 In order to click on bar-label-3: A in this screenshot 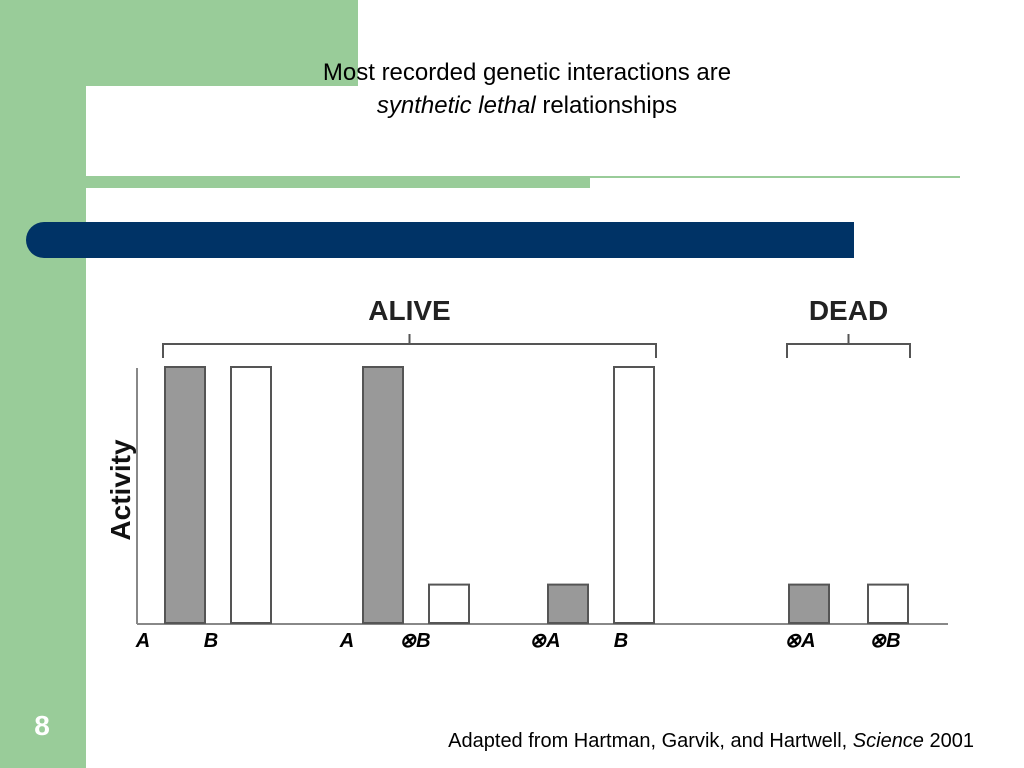, I will do `click(346, 641)`.